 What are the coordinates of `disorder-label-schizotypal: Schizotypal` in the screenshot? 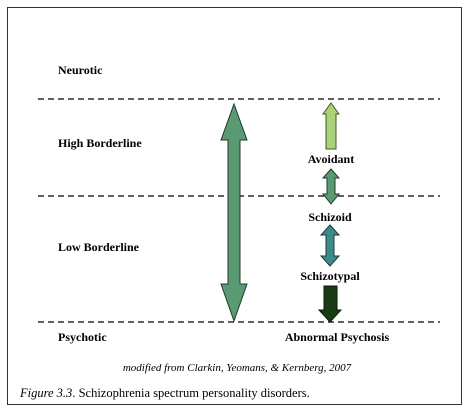 It's located at (330, 276).